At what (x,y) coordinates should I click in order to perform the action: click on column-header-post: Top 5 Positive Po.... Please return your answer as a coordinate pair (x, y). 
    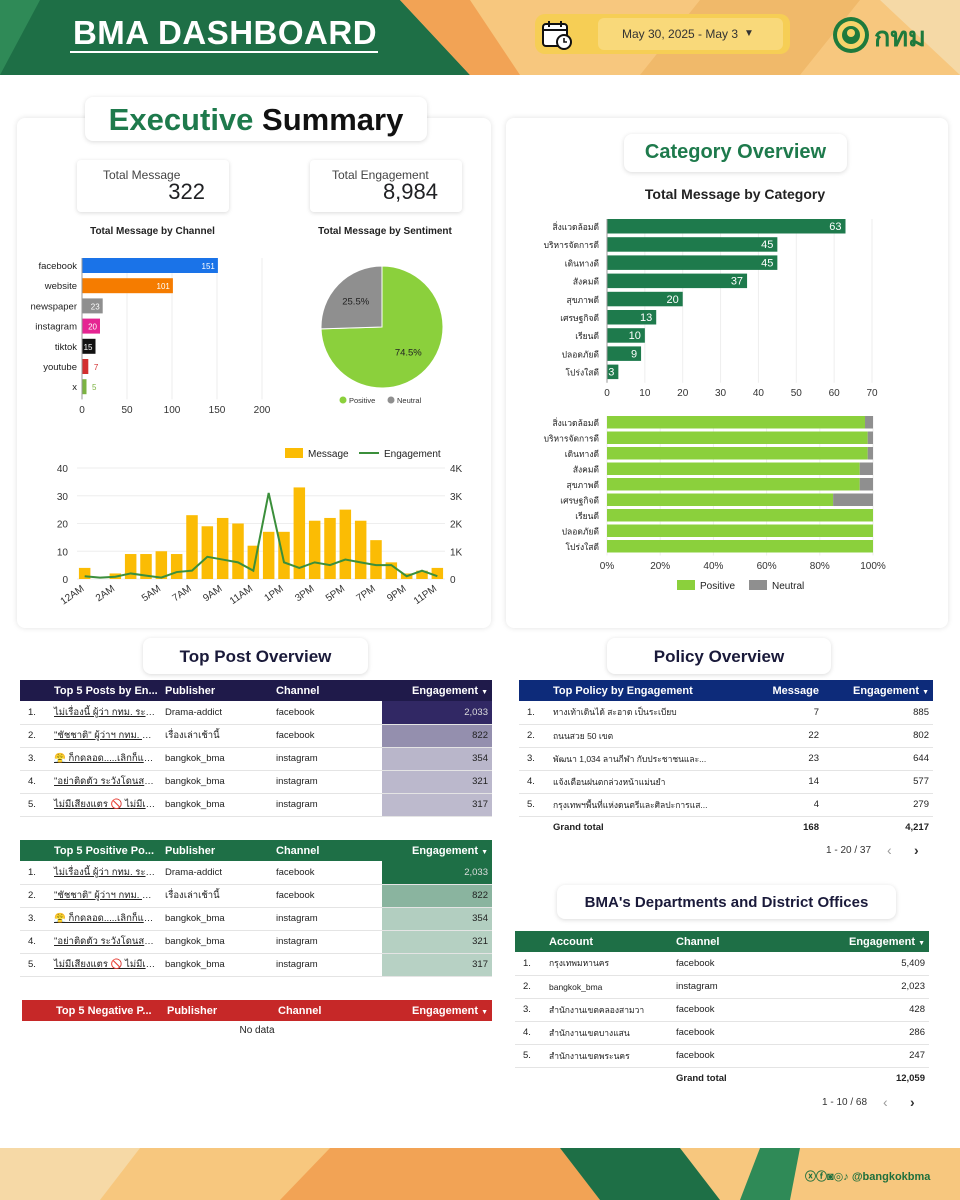
    Looking at the image, I should click on (104, 850).